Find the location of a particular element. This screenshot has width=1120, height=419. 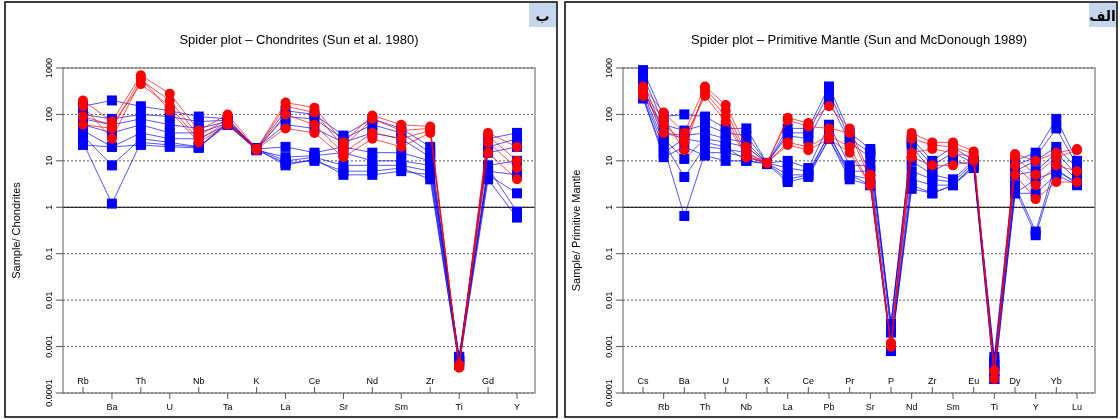

y-axis-title: Sample/ Chondrites is located at coordinates (16, 230).